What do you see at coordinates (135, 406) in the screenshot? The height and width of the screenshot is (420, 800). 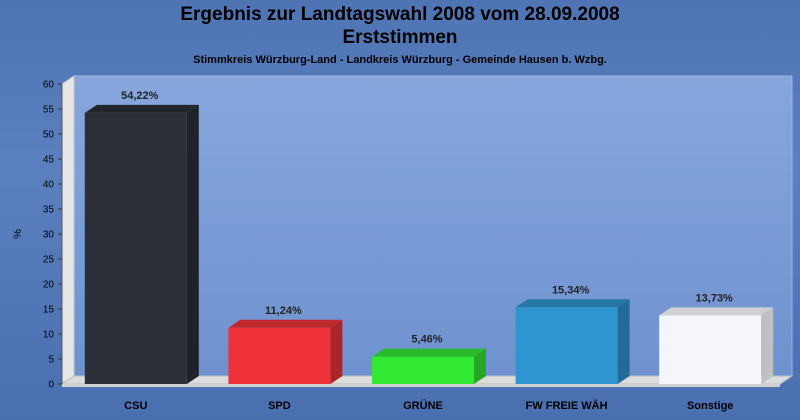 I see `x-tick-label: CSU` at bounding box center [135, 406].